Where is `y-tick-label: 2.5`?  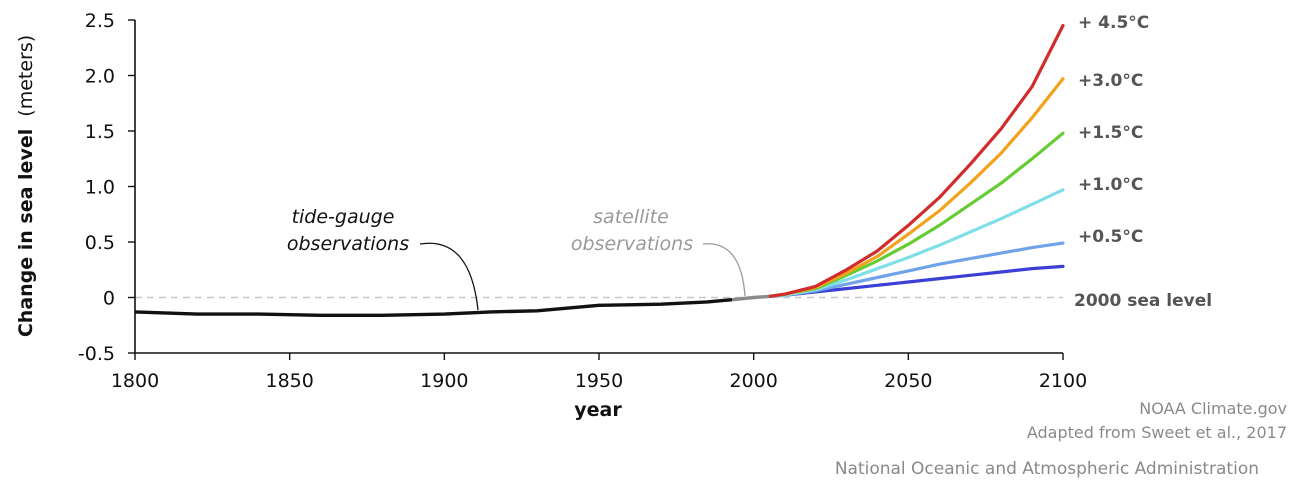 y-tick-label: 2.5 is located at coordinates (100, 21).